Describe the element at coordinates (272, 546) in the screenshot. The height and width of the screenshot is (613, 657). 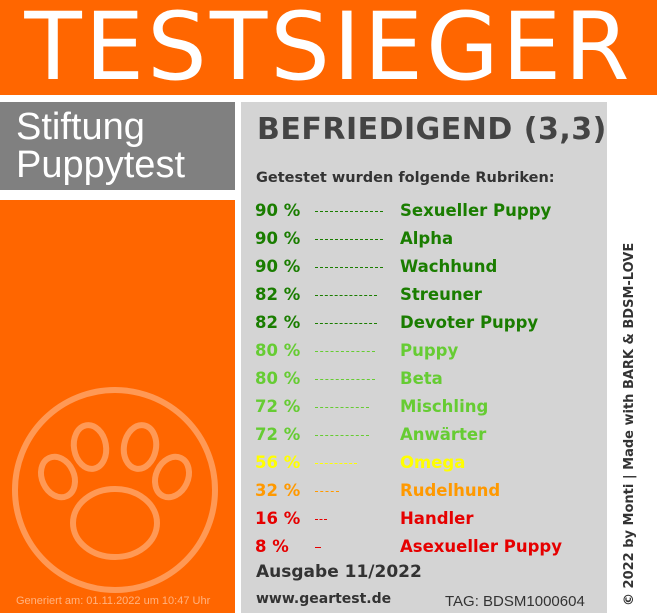
I see `category-percent: 8 %` at that location.